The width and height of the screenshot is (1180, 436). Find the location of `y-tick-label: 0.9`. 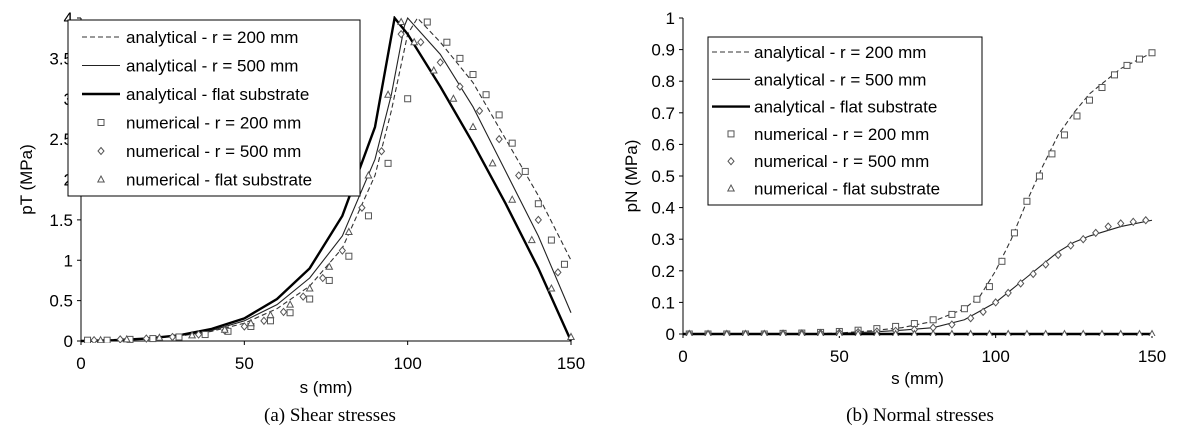

y-tick-label: 0.9 is located at coordinates (663, 50).